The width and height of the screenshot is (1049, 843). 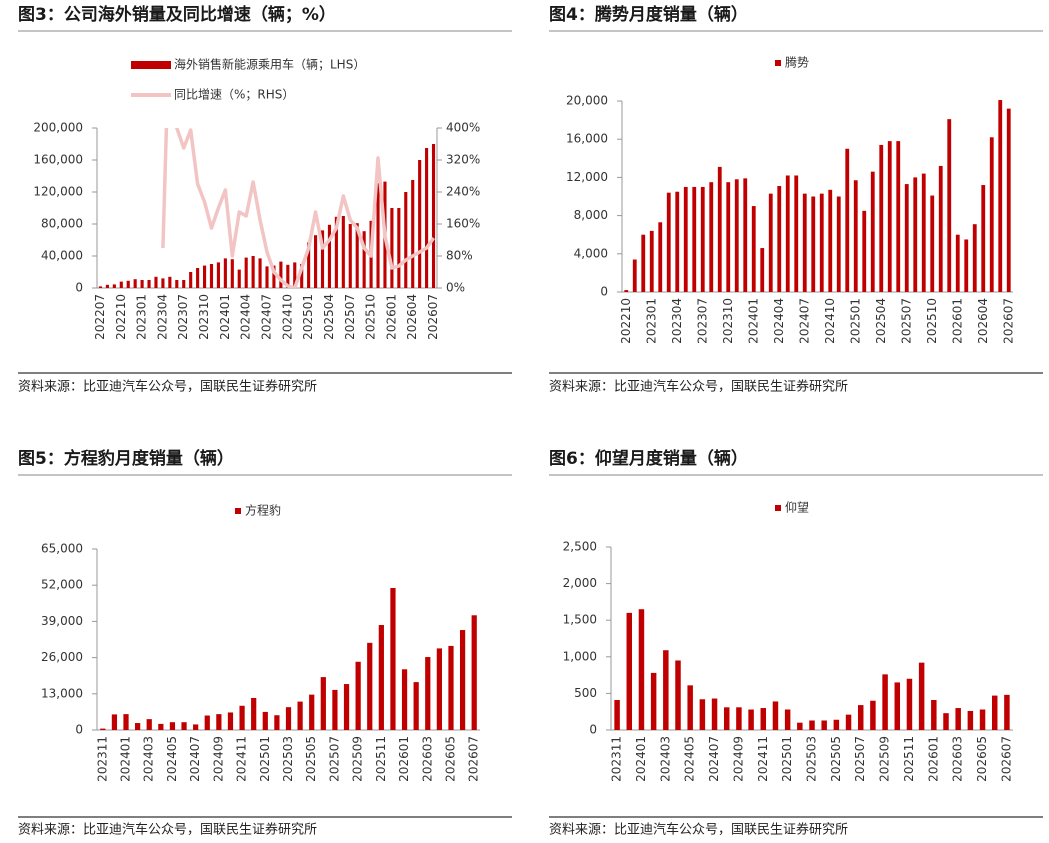 What do you see at coordinates (909, 759) in the screenshot?
I see `x-tick-label: 202511` at bounding box center [909, 759].